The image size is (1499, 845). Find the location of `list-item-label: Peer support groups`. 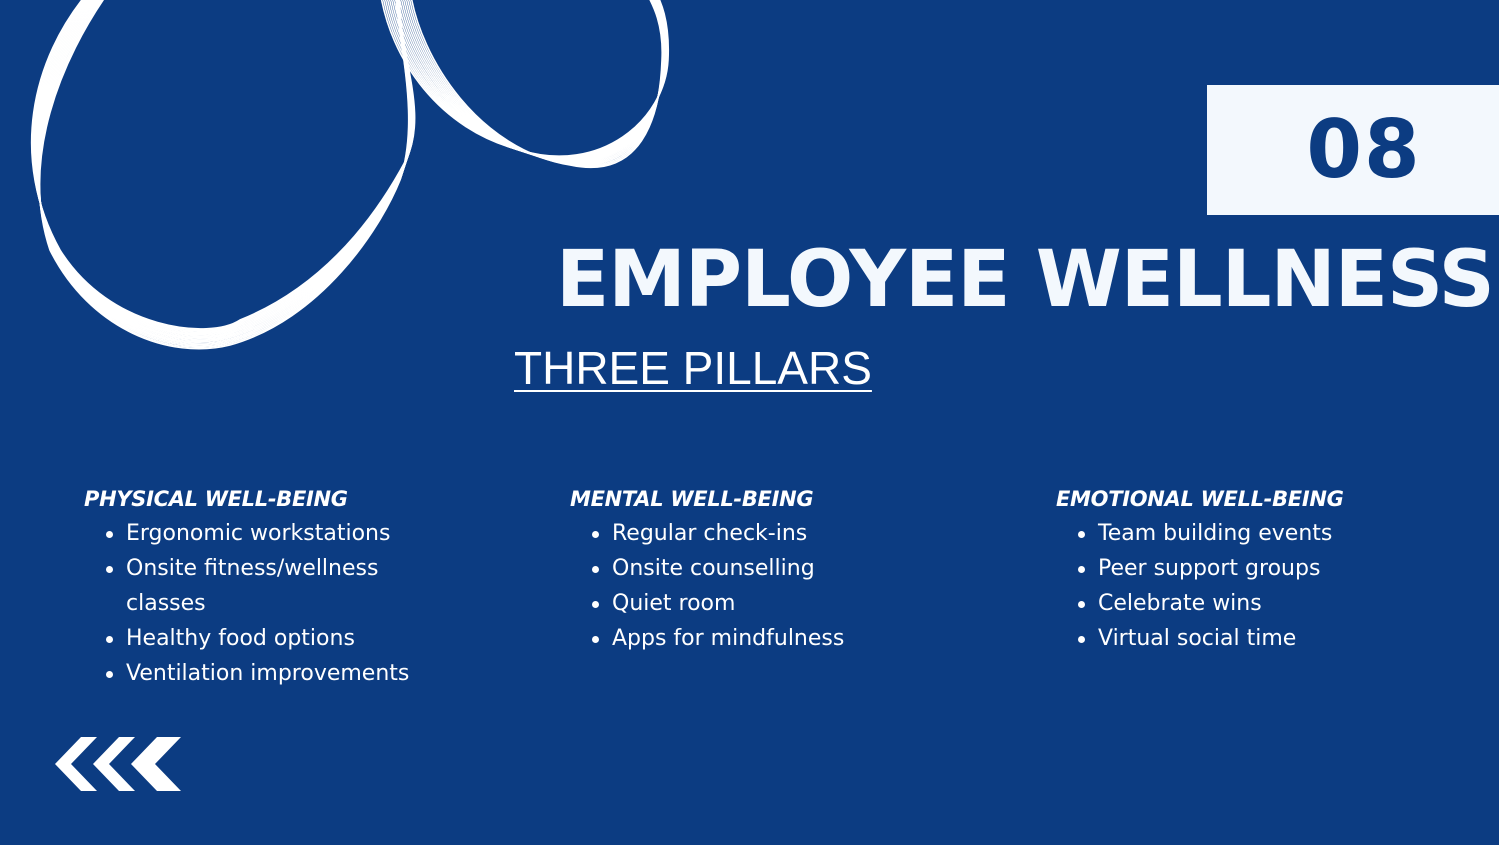

list-item-label: Peer support groups is located at coordinates (1209, 568).